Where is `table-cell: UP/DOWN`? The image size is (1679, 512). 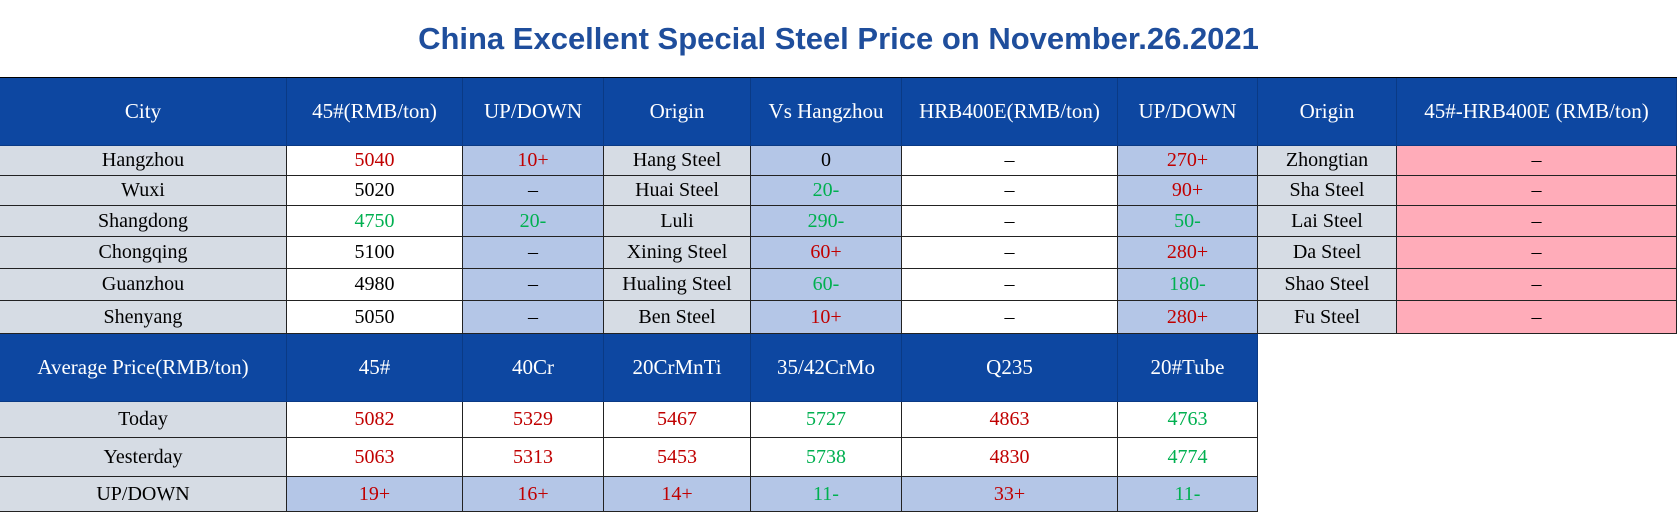 table-cell: UP/DOWN is located at coordinates (143, 494).